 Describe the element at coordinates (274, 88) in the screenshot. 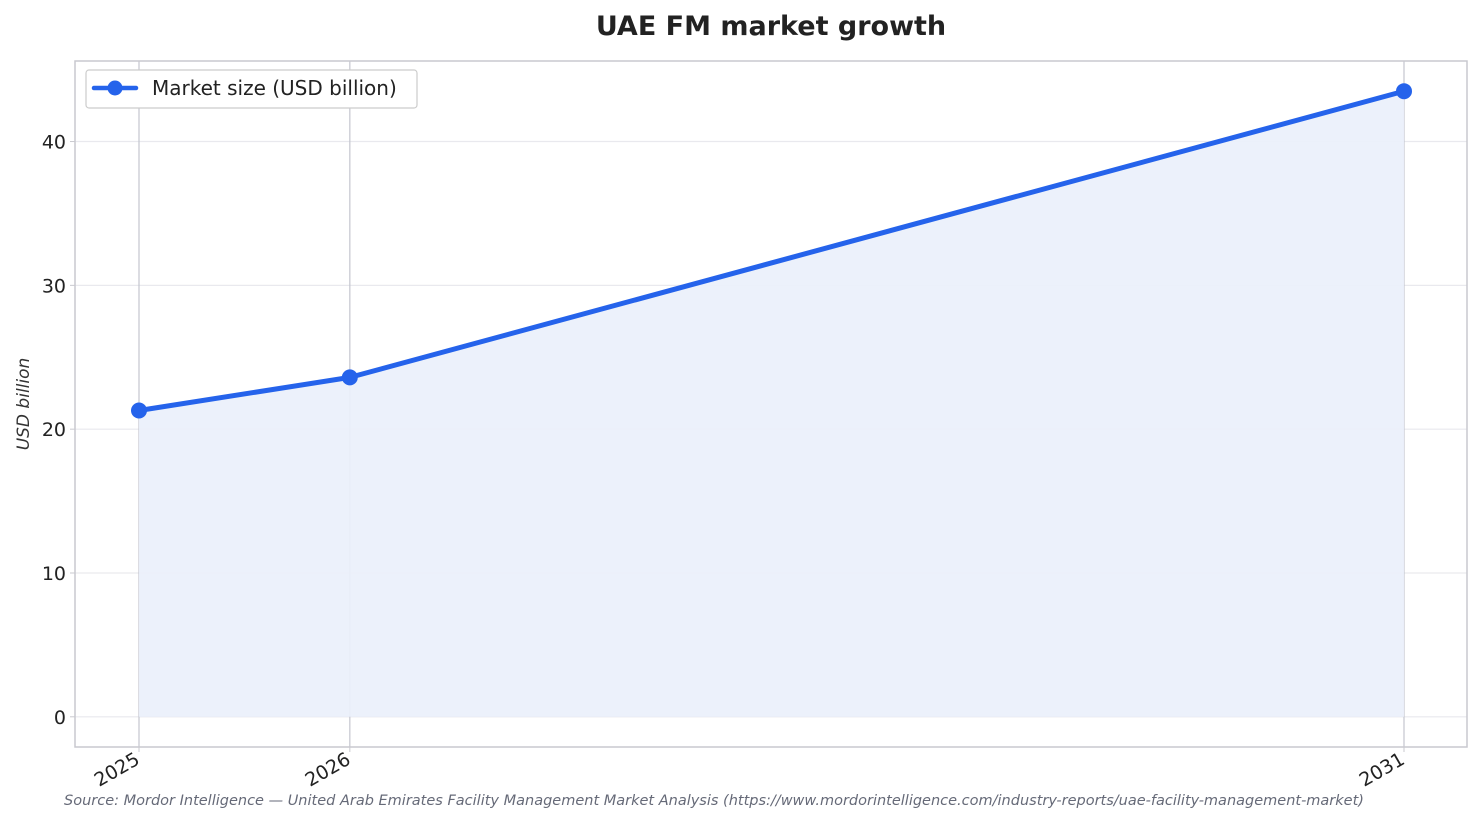

I see `legend-label: Market size (USD billion)` at that location.